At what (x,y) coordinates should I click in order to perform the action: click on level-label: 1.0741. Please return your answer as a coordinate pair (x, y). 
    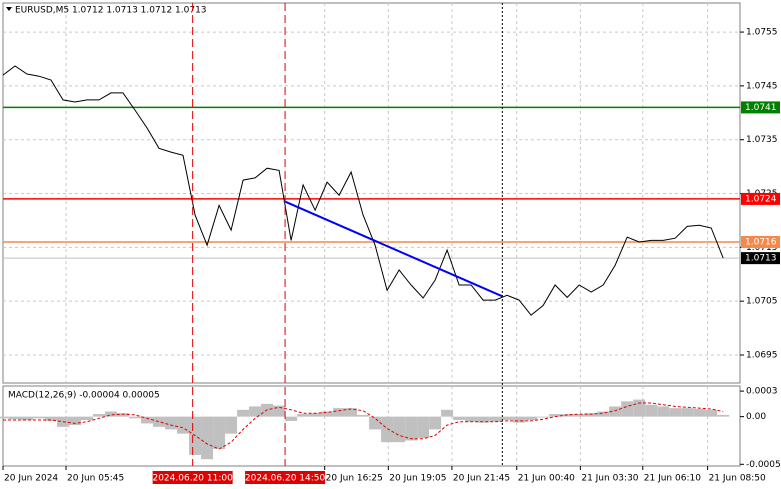
    Looking at the image, I should click on (761, 108).